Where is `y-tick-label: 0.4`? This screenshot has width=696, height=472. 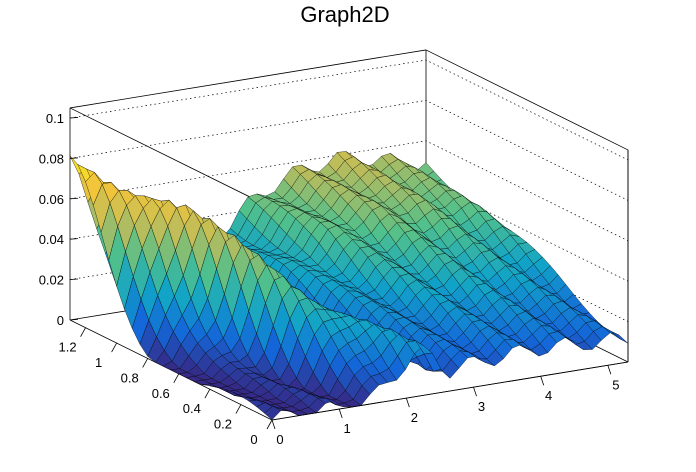 y-tick-label: 0.4 is located at coordinates (192, 408).